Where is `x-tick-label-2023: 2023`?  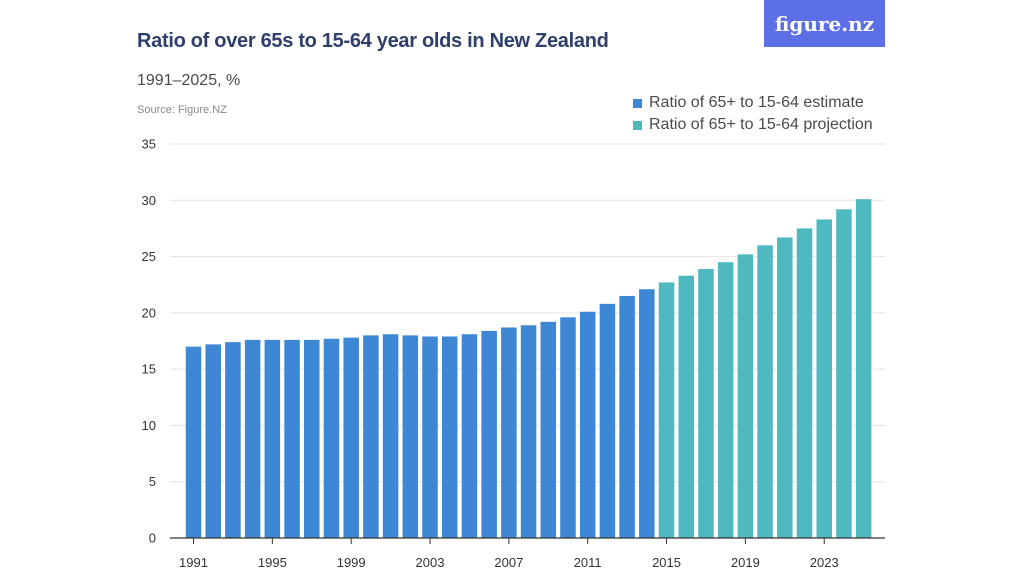
x-tick-label-2023: 2023 is located at coordinates (824, 562).